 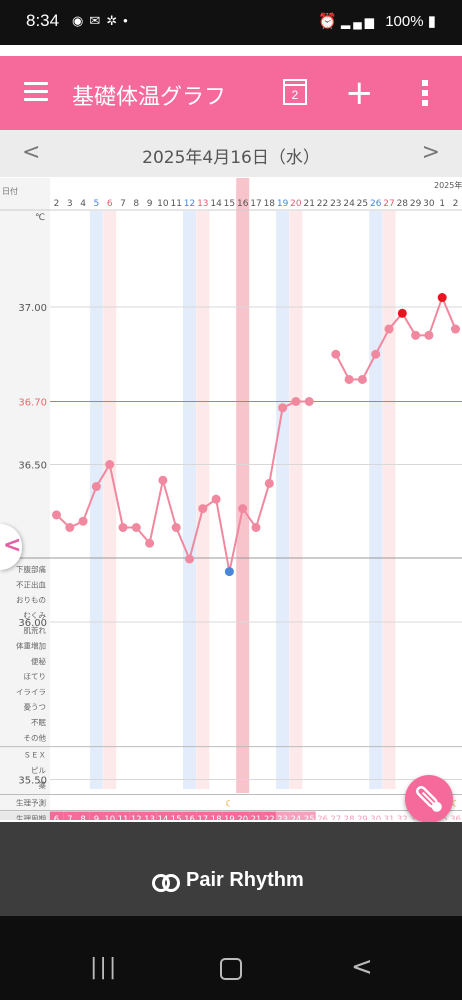 I want to click on cycle-day-label: 6, so click(x=56, y=817).